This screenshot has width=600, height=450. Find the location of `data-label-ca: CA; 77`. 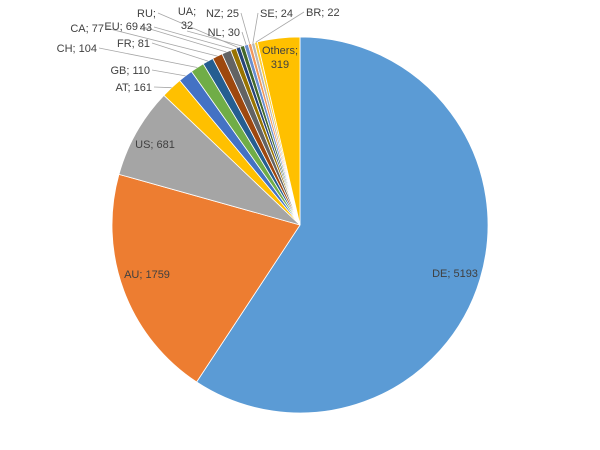

data-label-ca: CA; 77 is located at coordinates (87, 29).